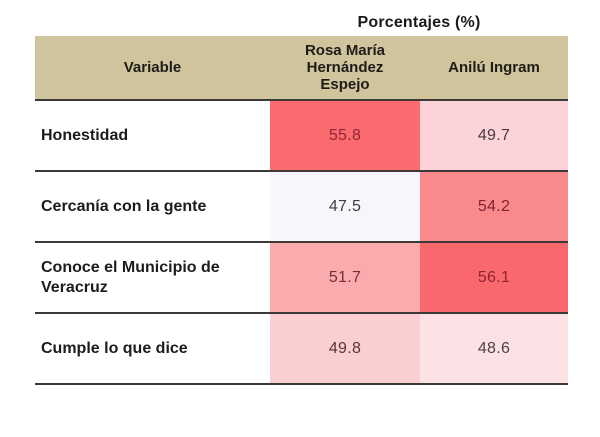  Describe the element at coordinates (152, 136) in the screenshot. I see `row-variable-label: Honestidad` at that location.